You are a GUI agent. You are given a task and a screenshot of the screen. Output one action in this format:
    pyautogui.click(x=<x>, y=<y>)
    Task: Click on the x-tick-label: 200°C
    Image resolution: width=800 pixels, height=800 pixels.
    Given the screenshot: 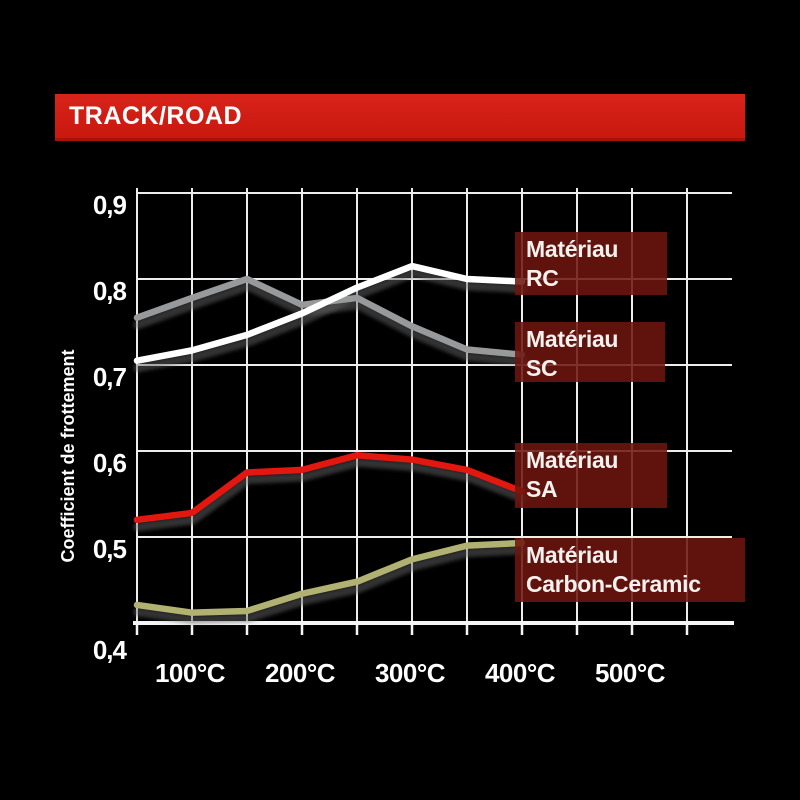 What is the action you would take?
    pyautogui.click(x=300, y=673)
    